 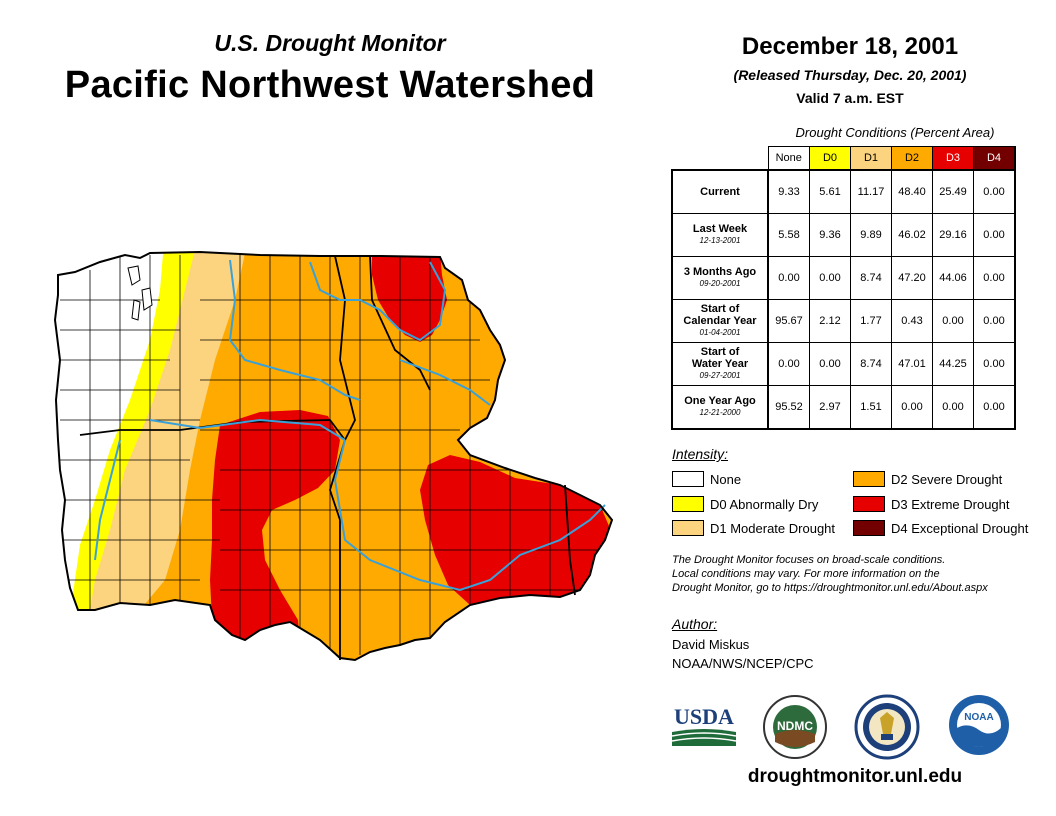 I want to click on table-cell: 95.52, so click(x=788, y=407).